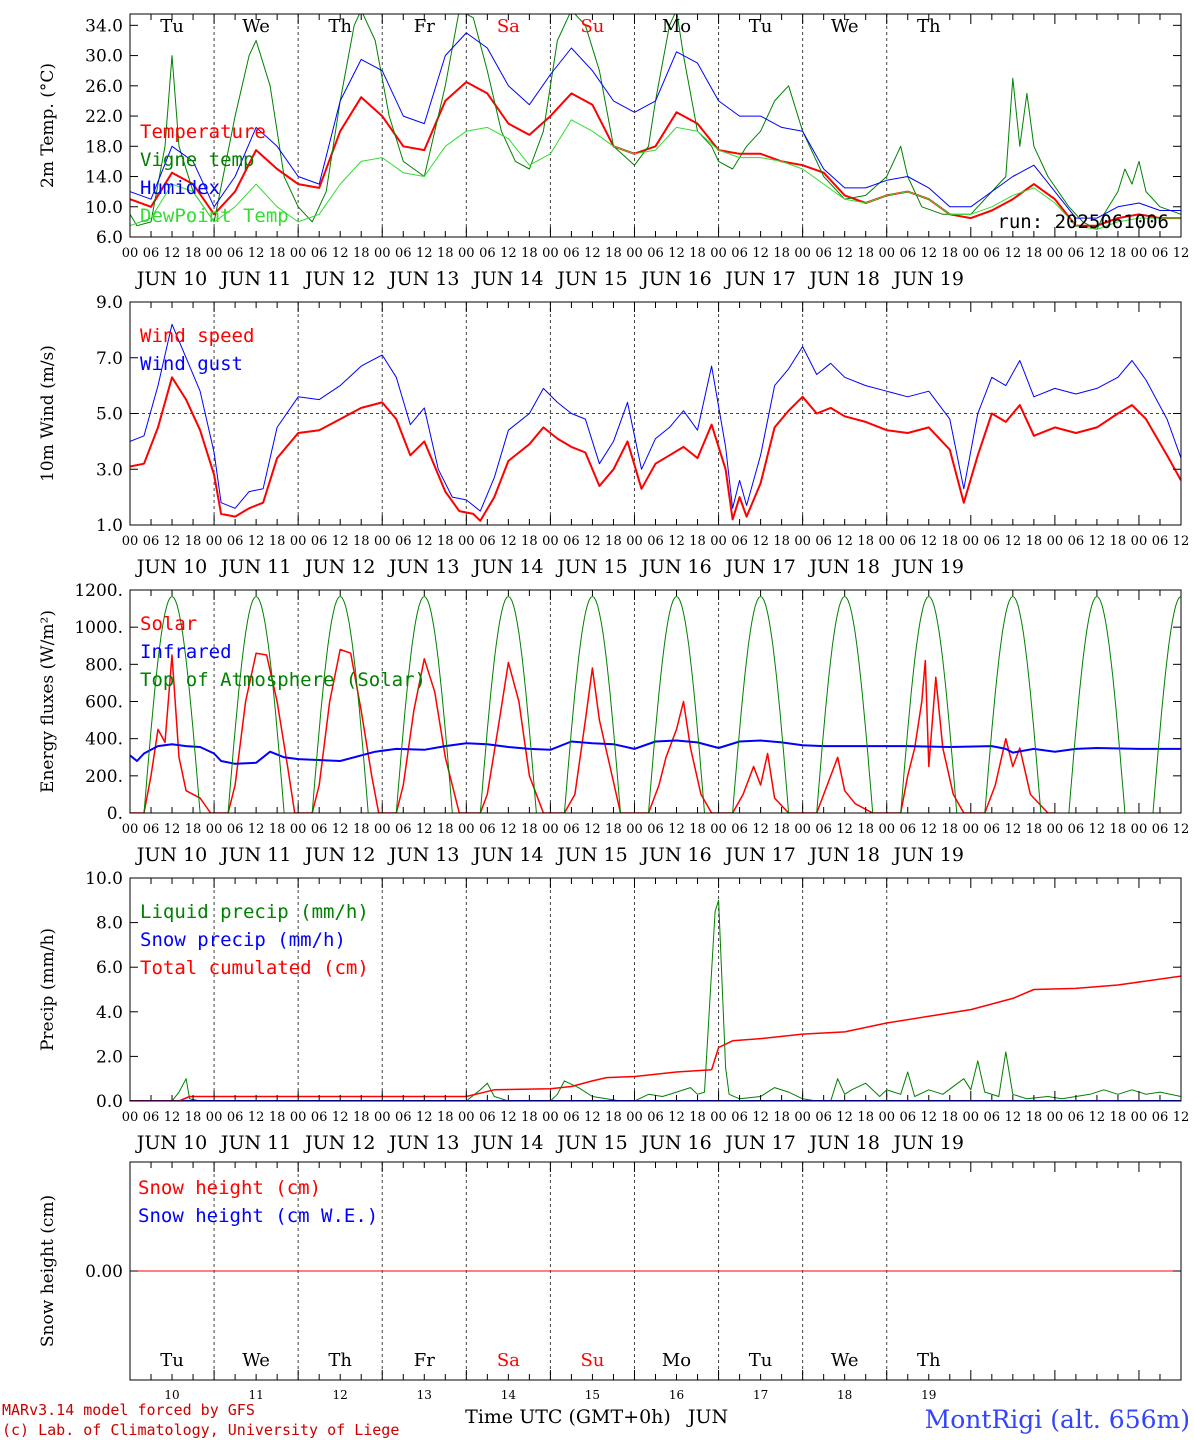  Describe the element at coordinates (197, 160) in the screenshot. I see `legend-entry: Vigne temp` at that location.